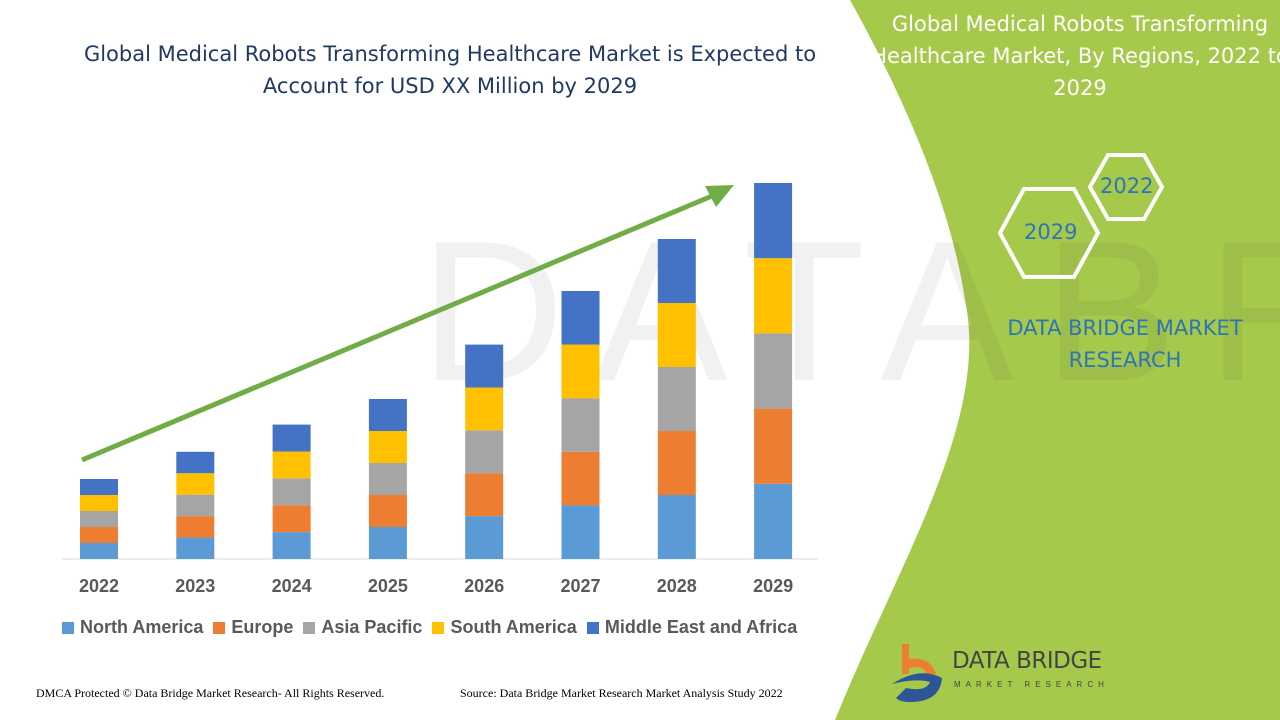 This screenshot has width=1280, height=720. I want to click on bar-segment-2029-europe, so click(773, 446).